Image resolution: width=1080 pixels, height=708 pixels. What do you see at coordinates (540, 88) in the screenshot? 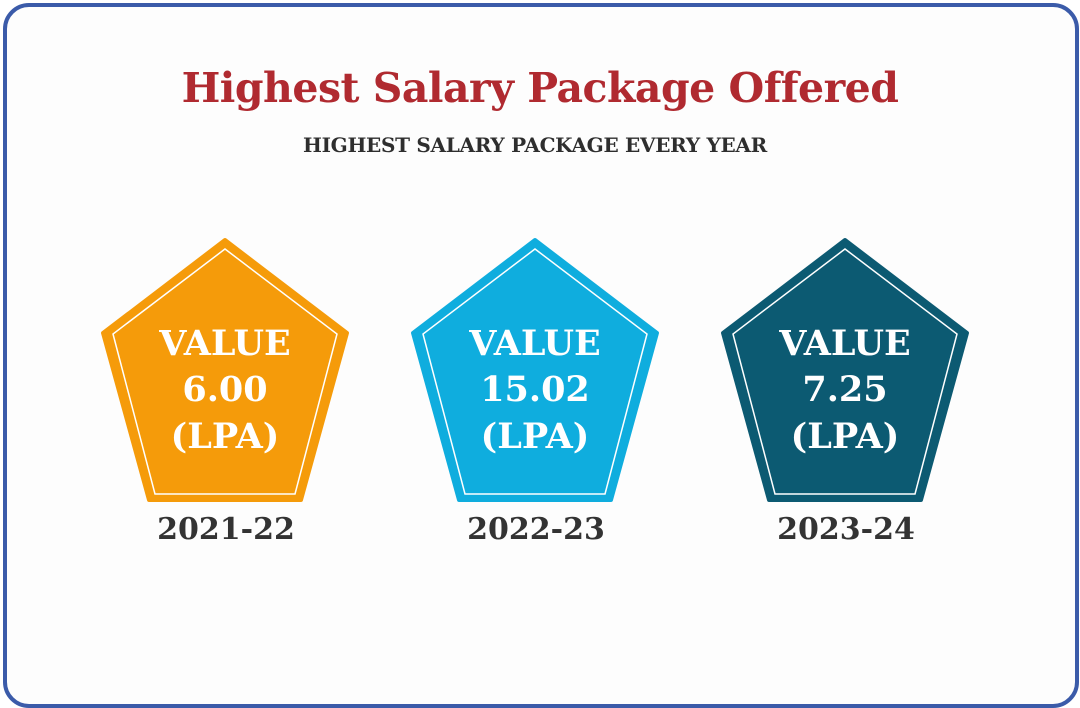
I see `page-title: Highest Salary Package Offered` at bounding box center [540, 88].